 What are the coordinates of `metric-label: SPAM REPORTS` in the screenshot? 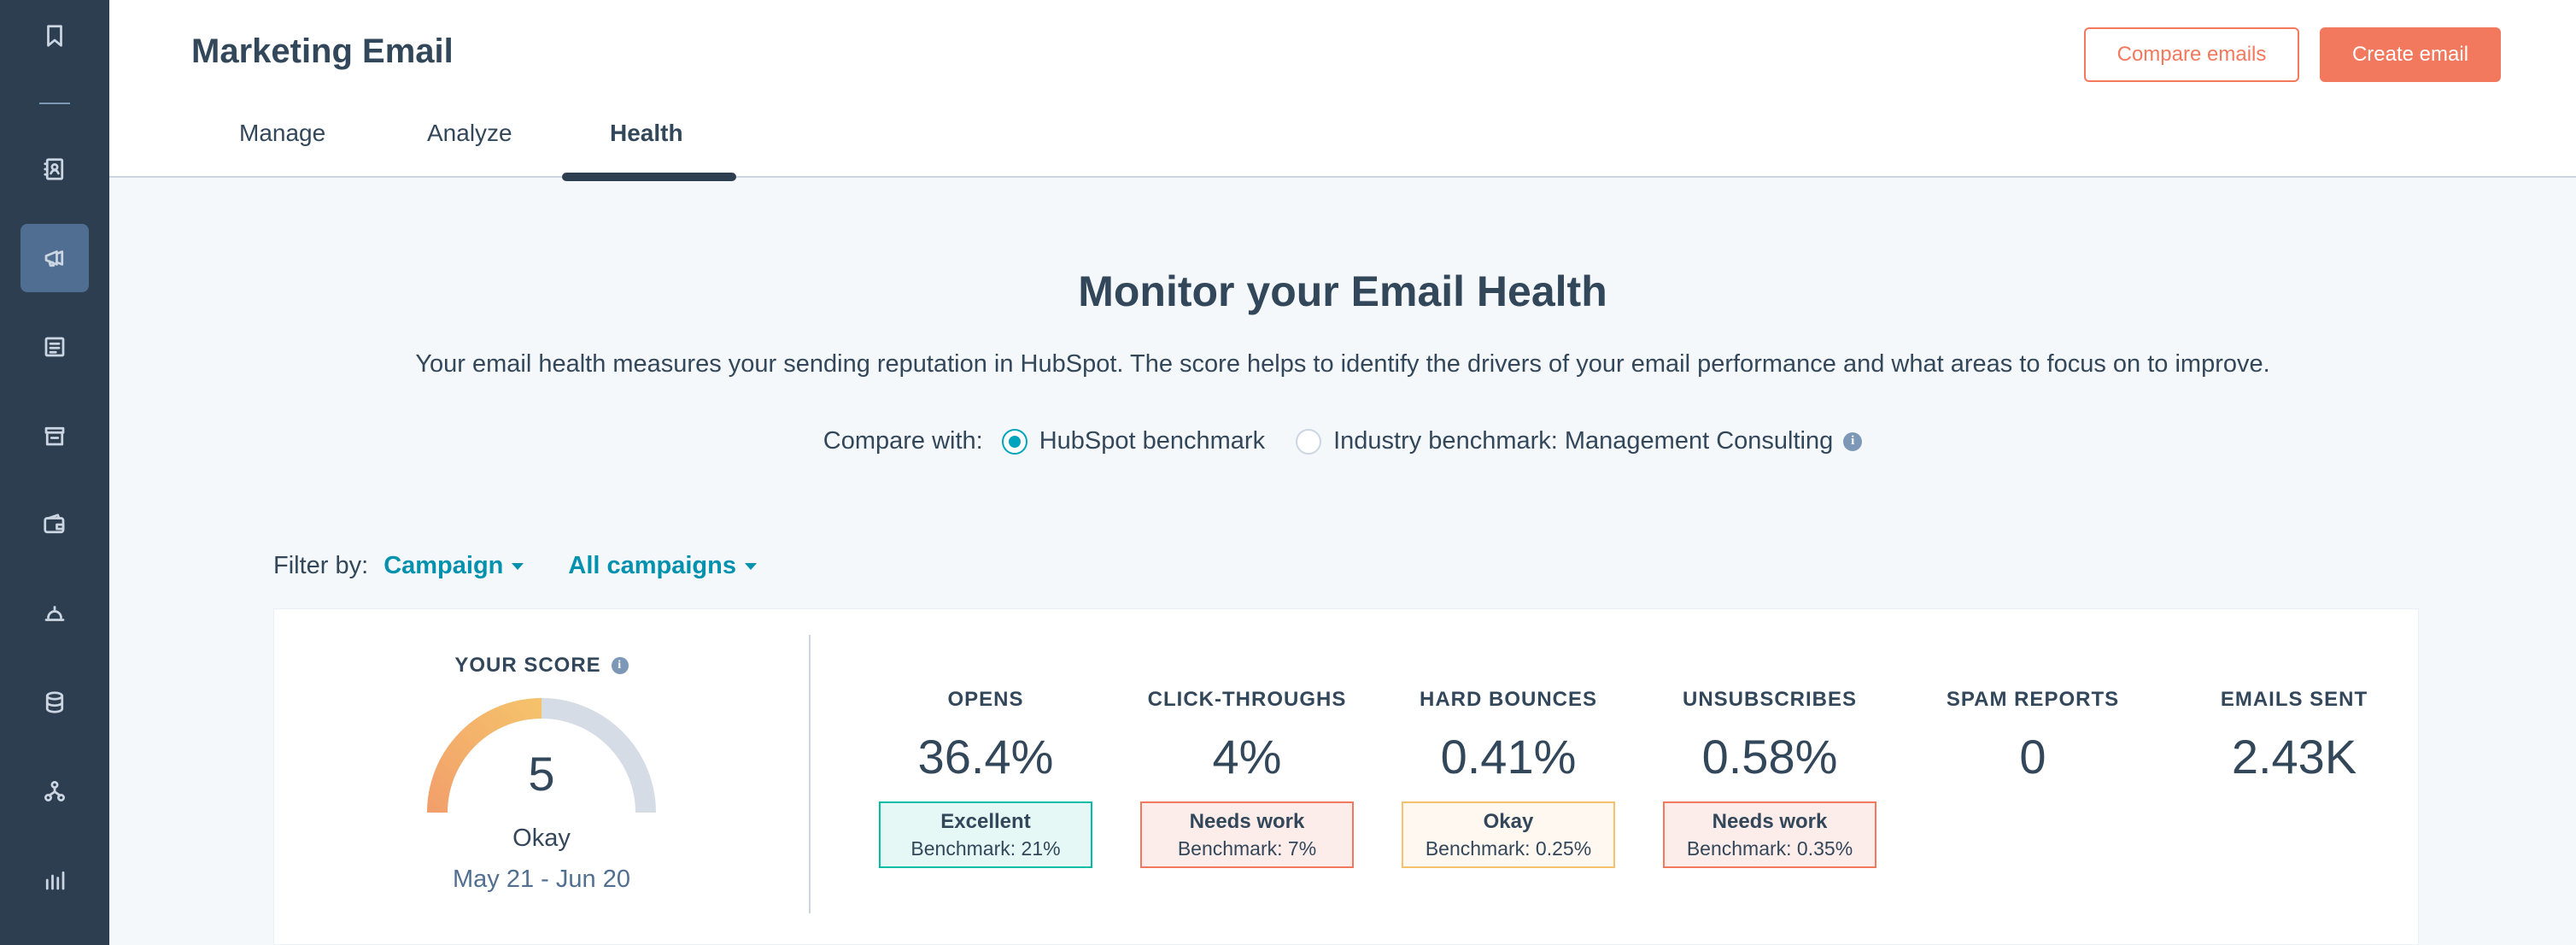 It's located at (2033, 699).